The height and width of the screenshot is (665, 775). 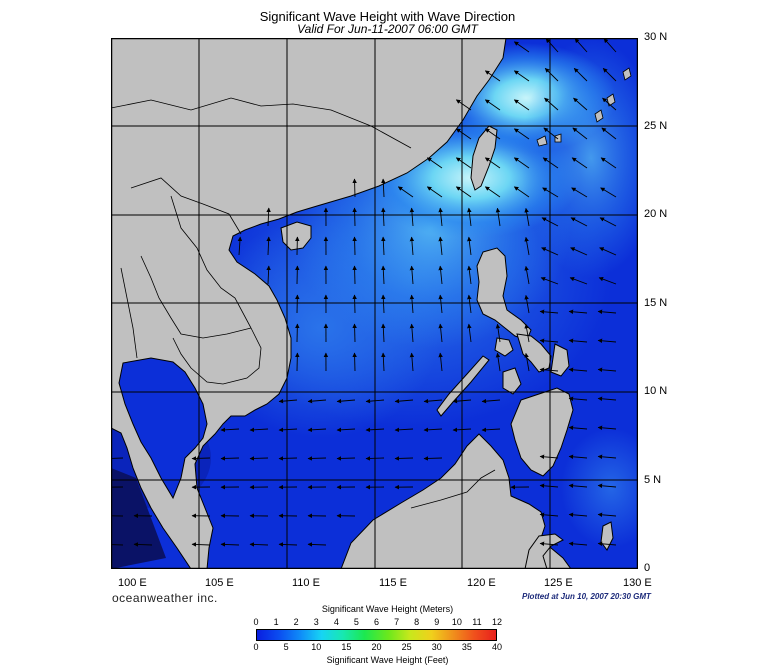 I want to click on scale-title-feet: Significant Wave Height (Feet), so click(x=387, y=660).